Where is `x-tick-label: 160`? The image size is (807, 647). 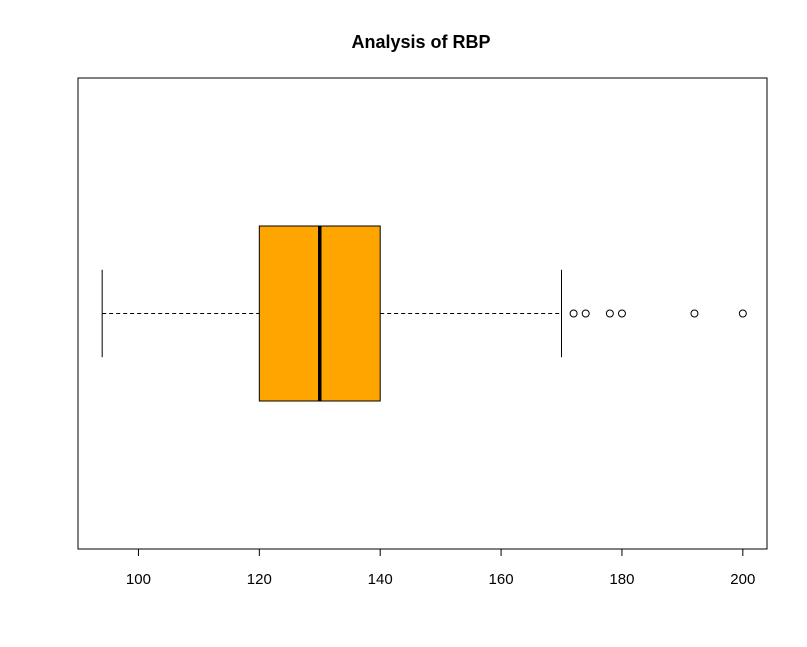 x-tick-label: 160 is located at coordinates (501, 579).